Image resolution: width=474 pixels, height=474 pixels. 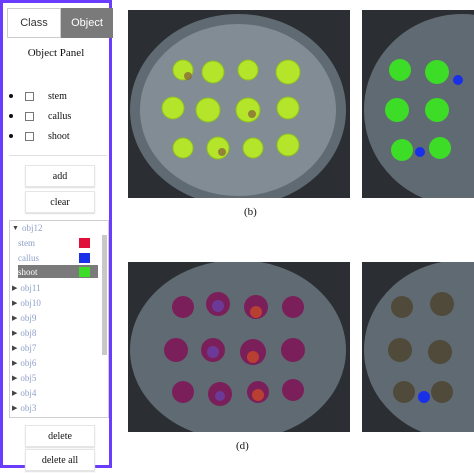 What do you see at coordinates (26, 242) in the screenshot?
I see `tree-child-label: stem` at bounding box center [26, 242].